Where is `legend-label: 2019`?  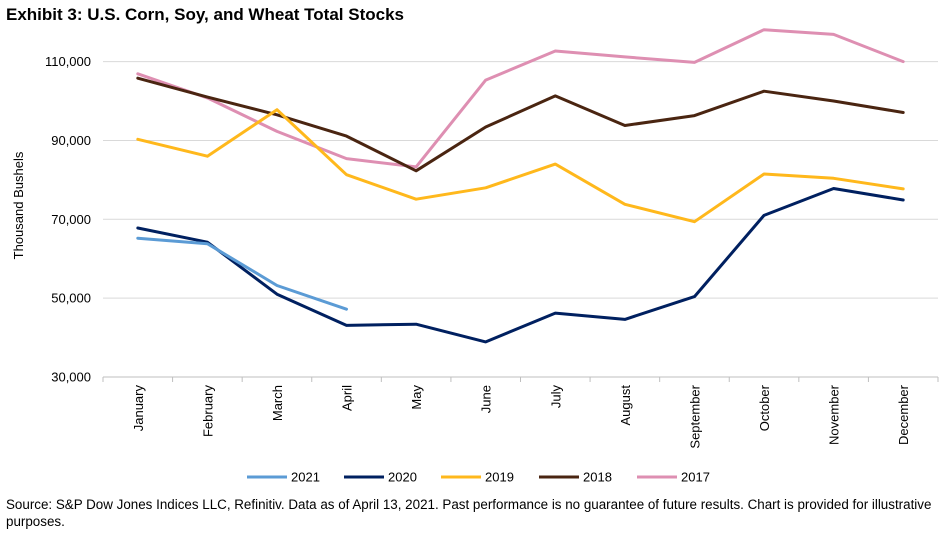
legend-label: 2019 is located at coordinates (499, 477).